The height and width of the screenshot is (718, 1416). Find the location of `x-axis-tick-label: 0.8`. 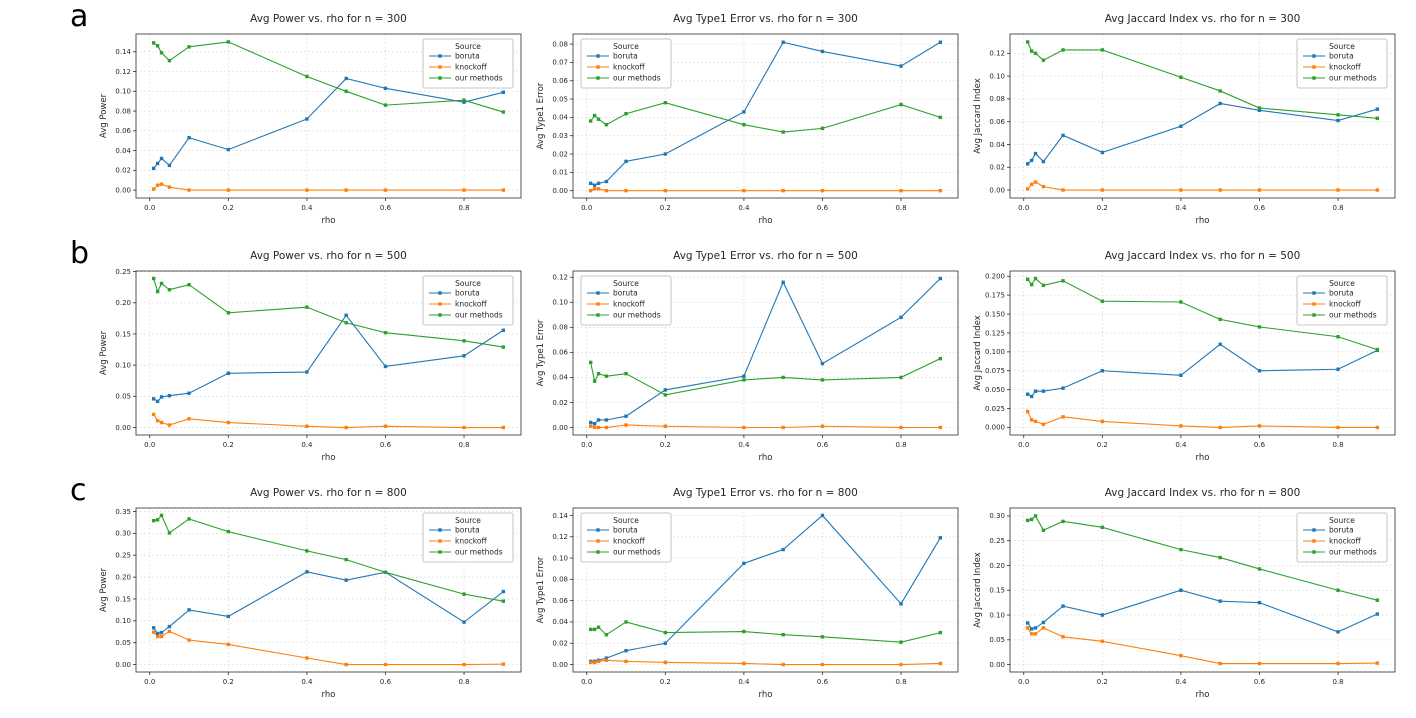

x-axis-tick-label: 0.8 is located at coordinates (463, 208).